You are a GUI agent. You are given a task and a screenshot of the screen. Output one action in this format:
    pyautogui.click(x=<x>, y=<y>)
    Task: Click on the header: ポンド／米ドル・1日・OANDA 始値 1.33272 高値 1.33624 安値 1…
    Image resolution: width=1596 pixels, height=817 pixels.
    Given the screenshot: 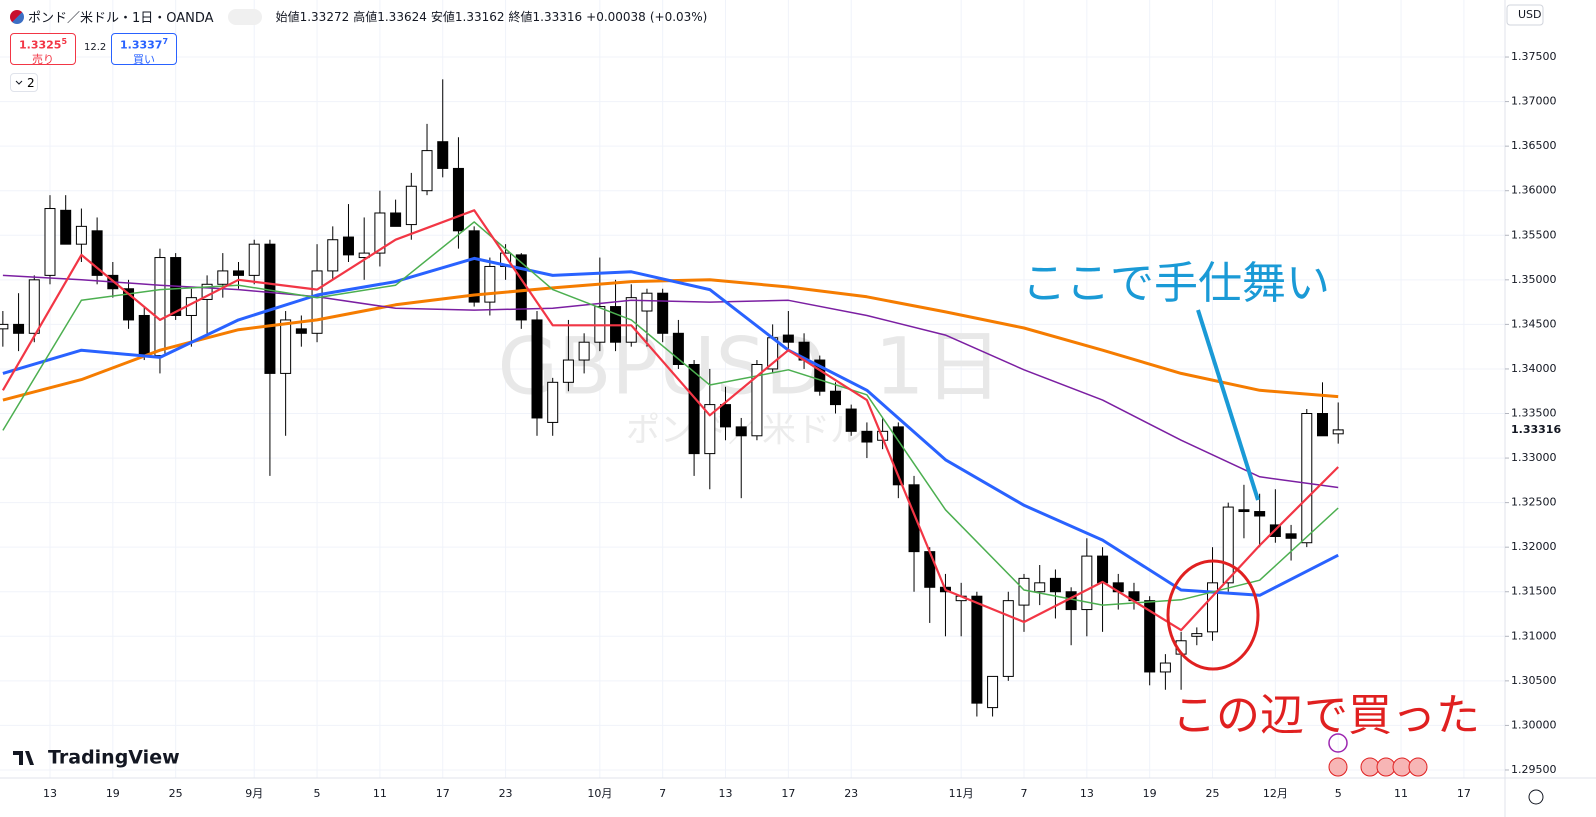 What is the action you would take?
    pyautogui.click(x=358, y=16)
    